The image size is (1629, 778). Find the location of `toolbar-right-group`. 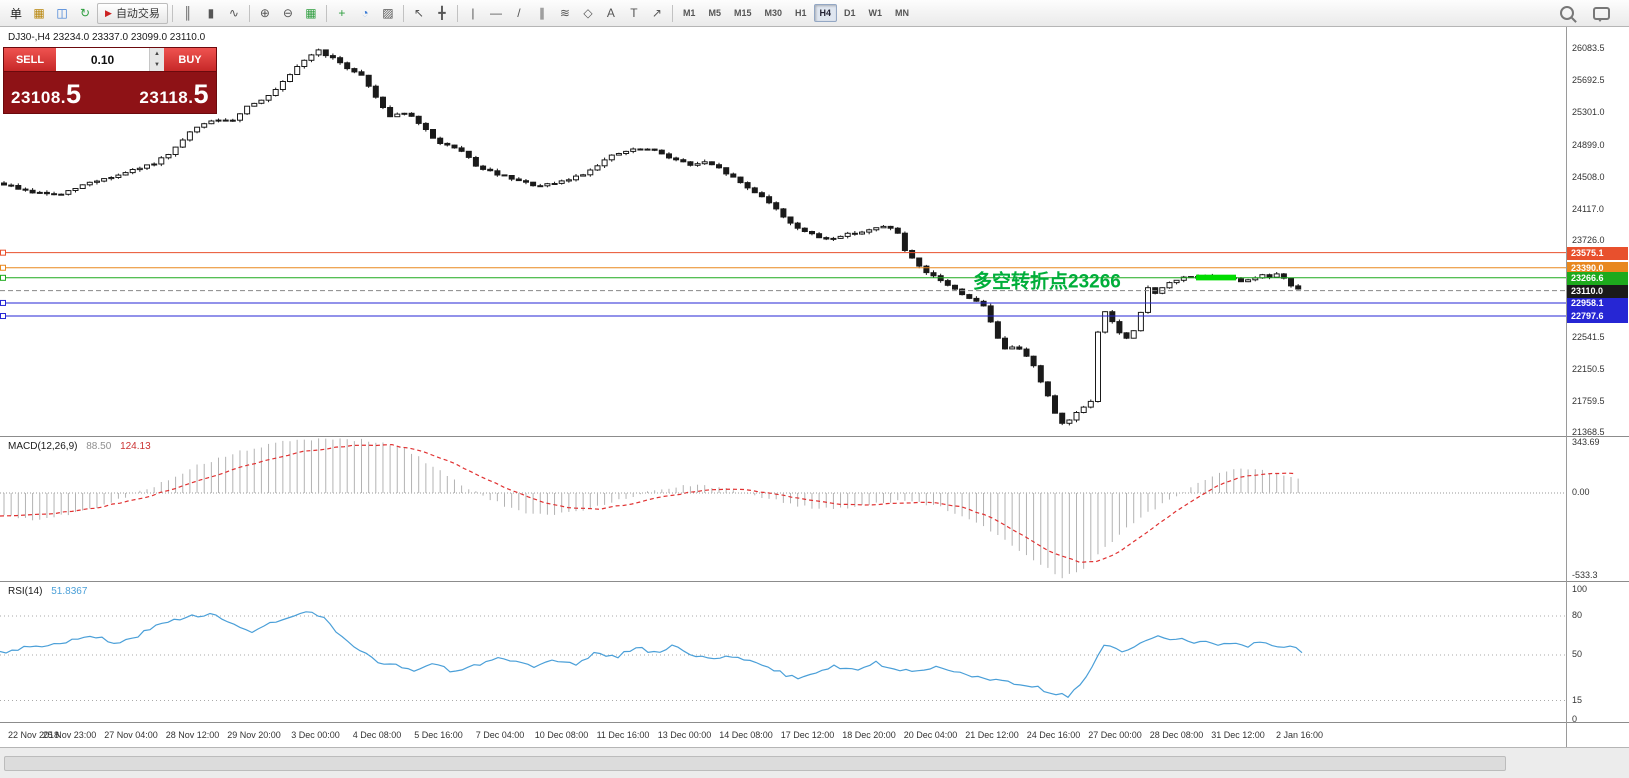

toolbar-right-group is located at coordinates (1590, 13).